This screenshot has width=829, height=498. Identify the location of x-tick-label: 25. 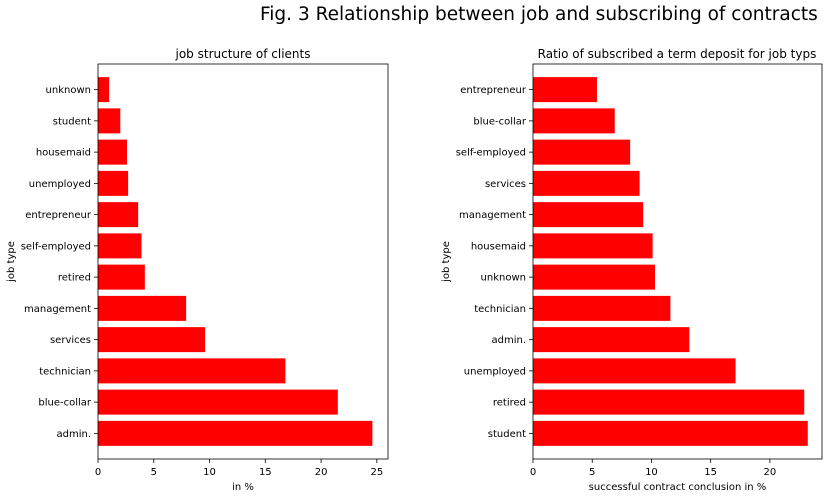
(376, 472).